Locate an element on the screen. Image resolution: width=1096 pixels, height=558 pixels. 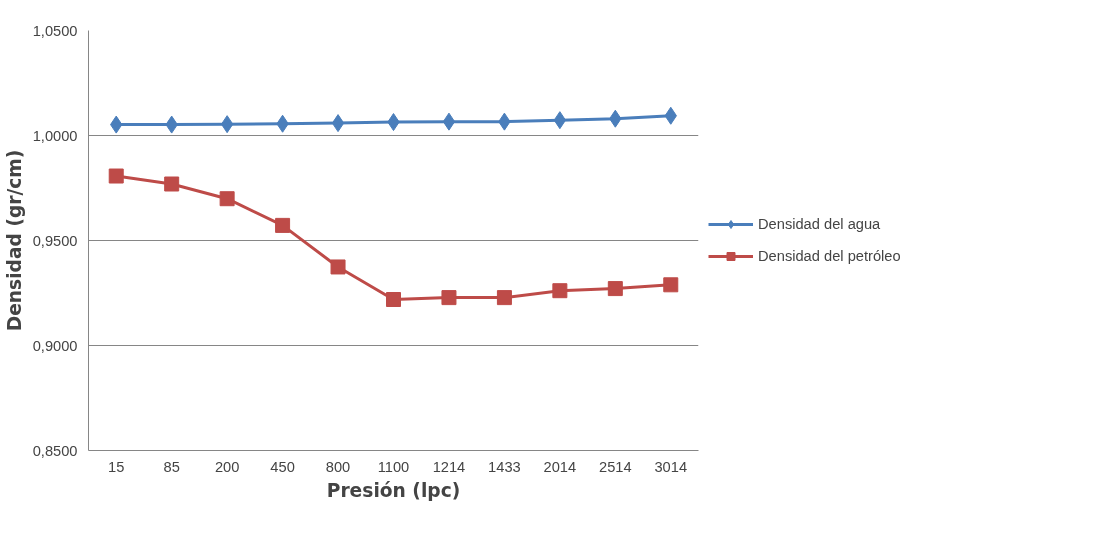
x-tick-label: 1214 is located at coordinates (449, 466).